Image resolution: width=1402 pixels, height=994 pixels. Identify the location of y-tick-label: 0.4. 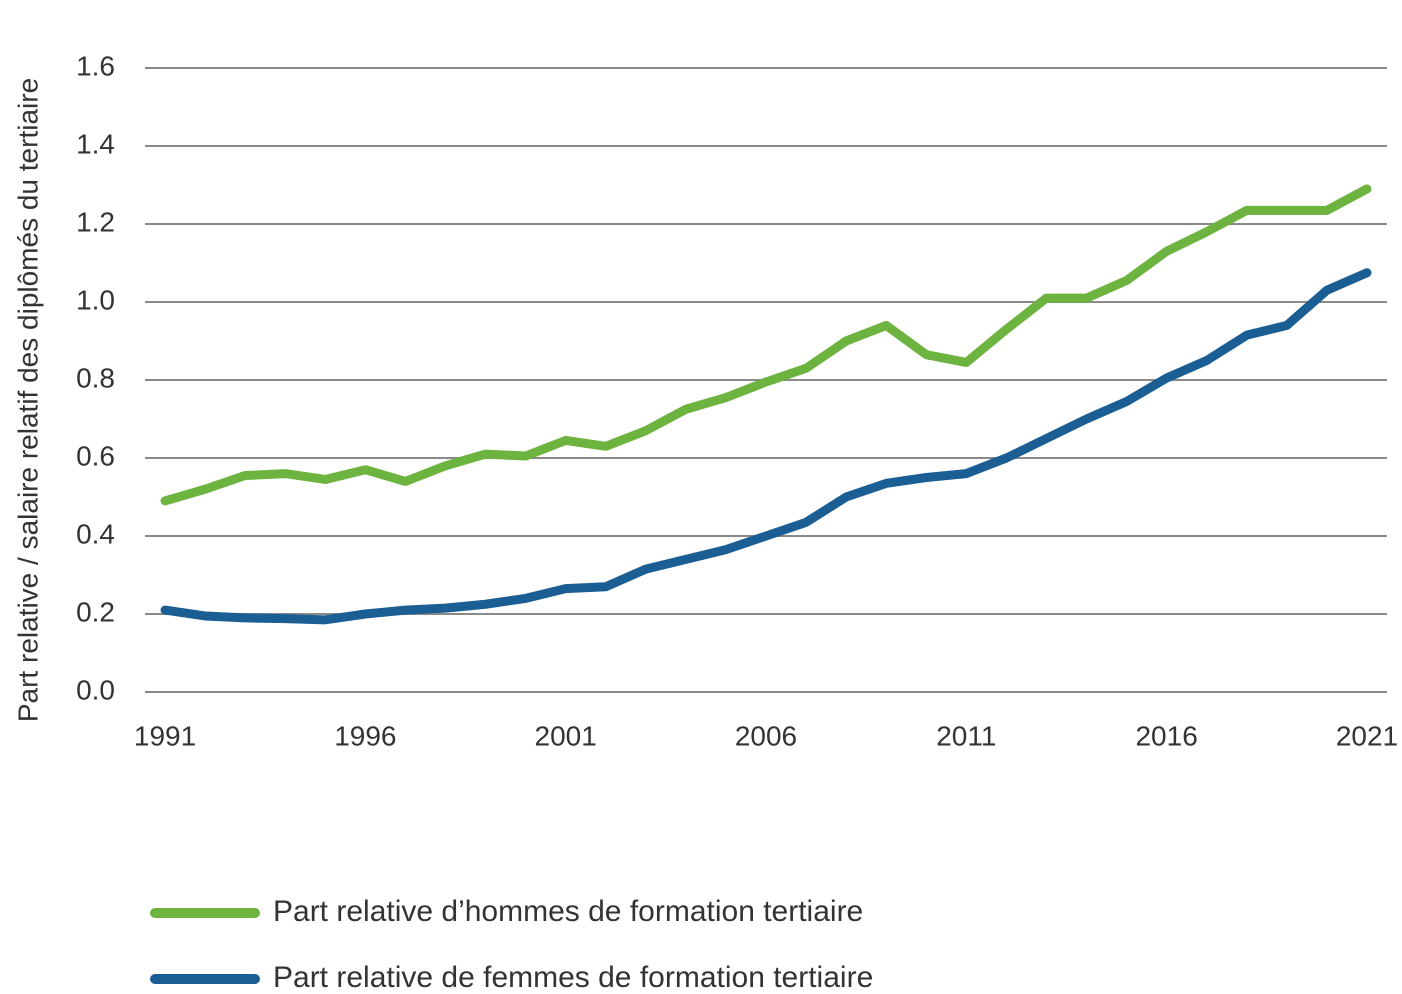
(95, 533).